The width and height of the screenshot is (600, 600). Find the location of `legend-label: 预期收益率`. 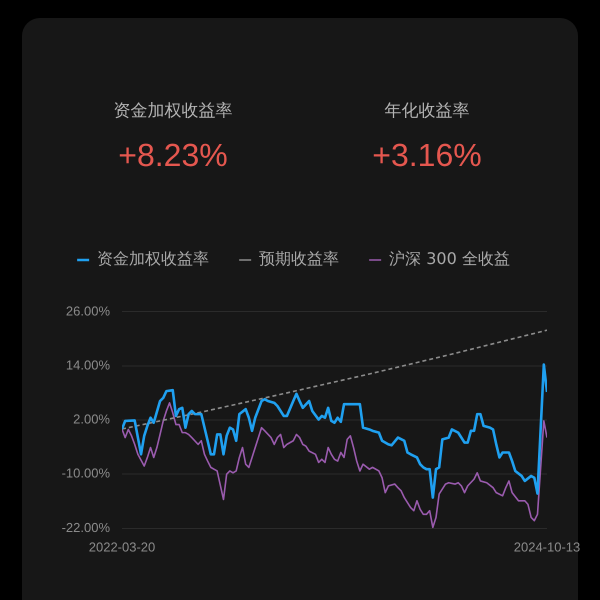

legend-label: 预期收益率 is located at coordinates (299, 258).